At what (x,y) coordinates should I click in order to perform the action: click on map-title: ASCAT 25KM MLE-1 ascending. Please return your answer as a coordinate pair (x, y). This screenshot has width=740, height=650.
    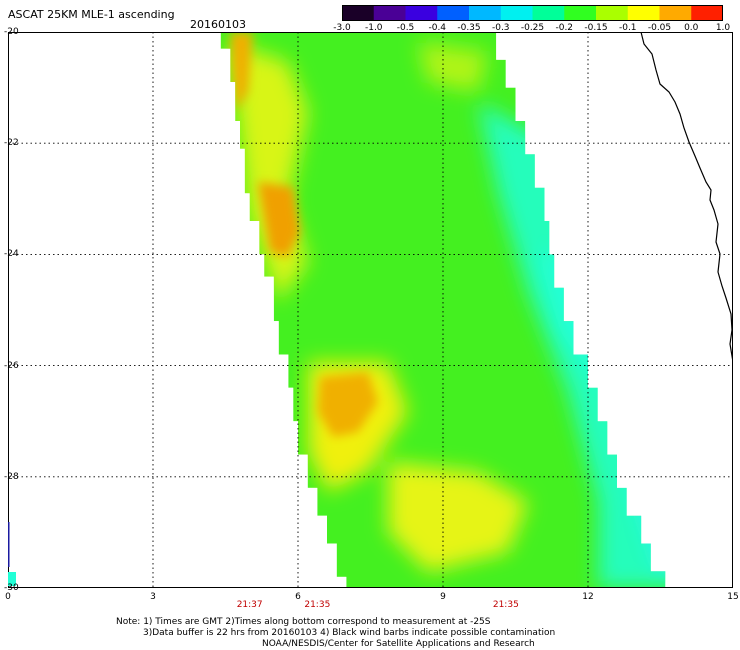
    Looking at the image, I should click on (91, 14).